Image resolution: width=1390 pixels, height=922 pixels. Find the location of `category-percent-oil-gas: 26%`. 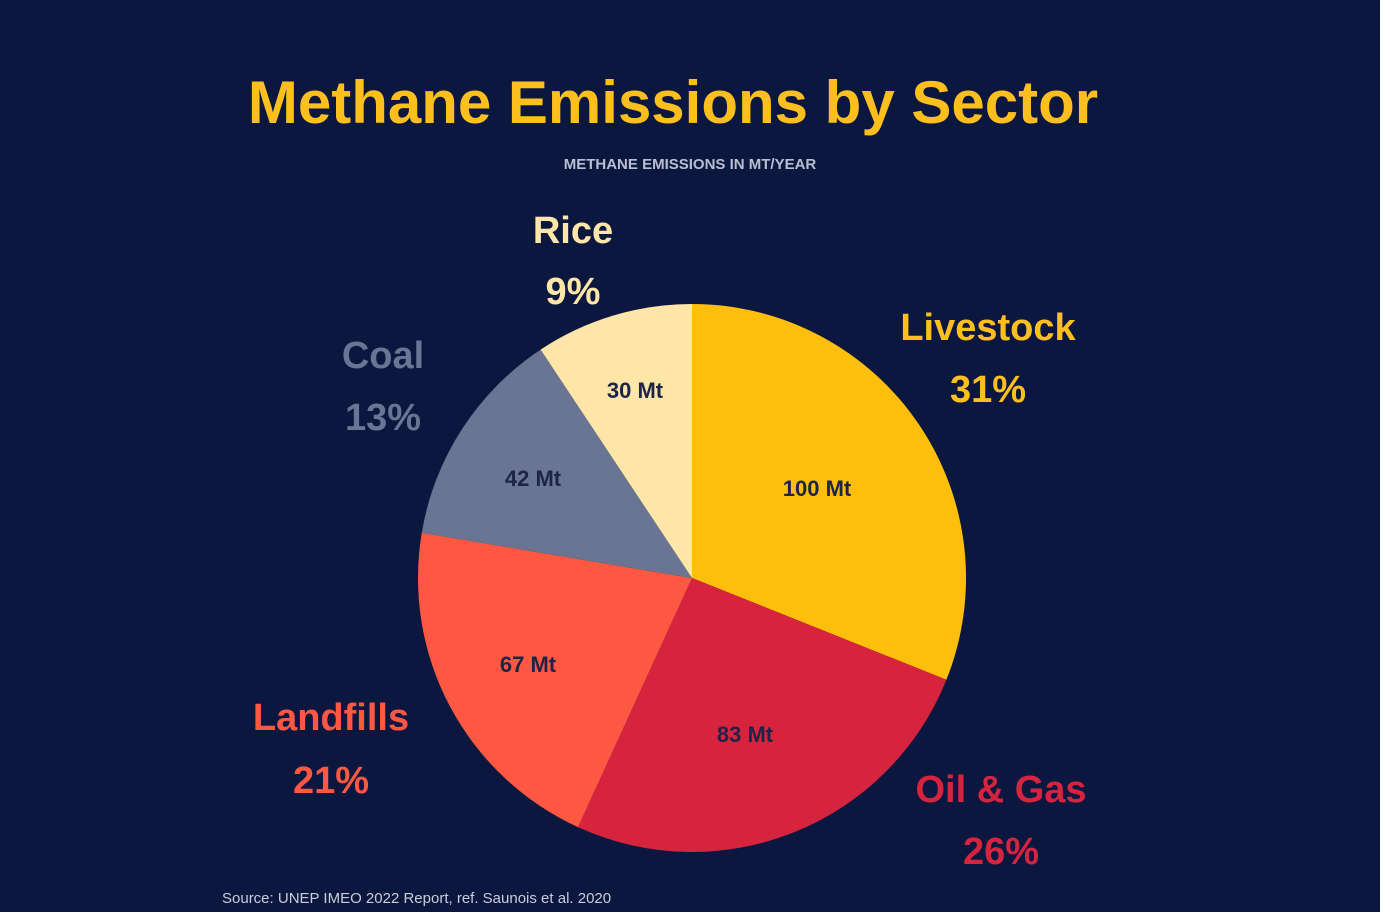

category-percent-oil-gas: 26% is located at coordinates (1001, 852).